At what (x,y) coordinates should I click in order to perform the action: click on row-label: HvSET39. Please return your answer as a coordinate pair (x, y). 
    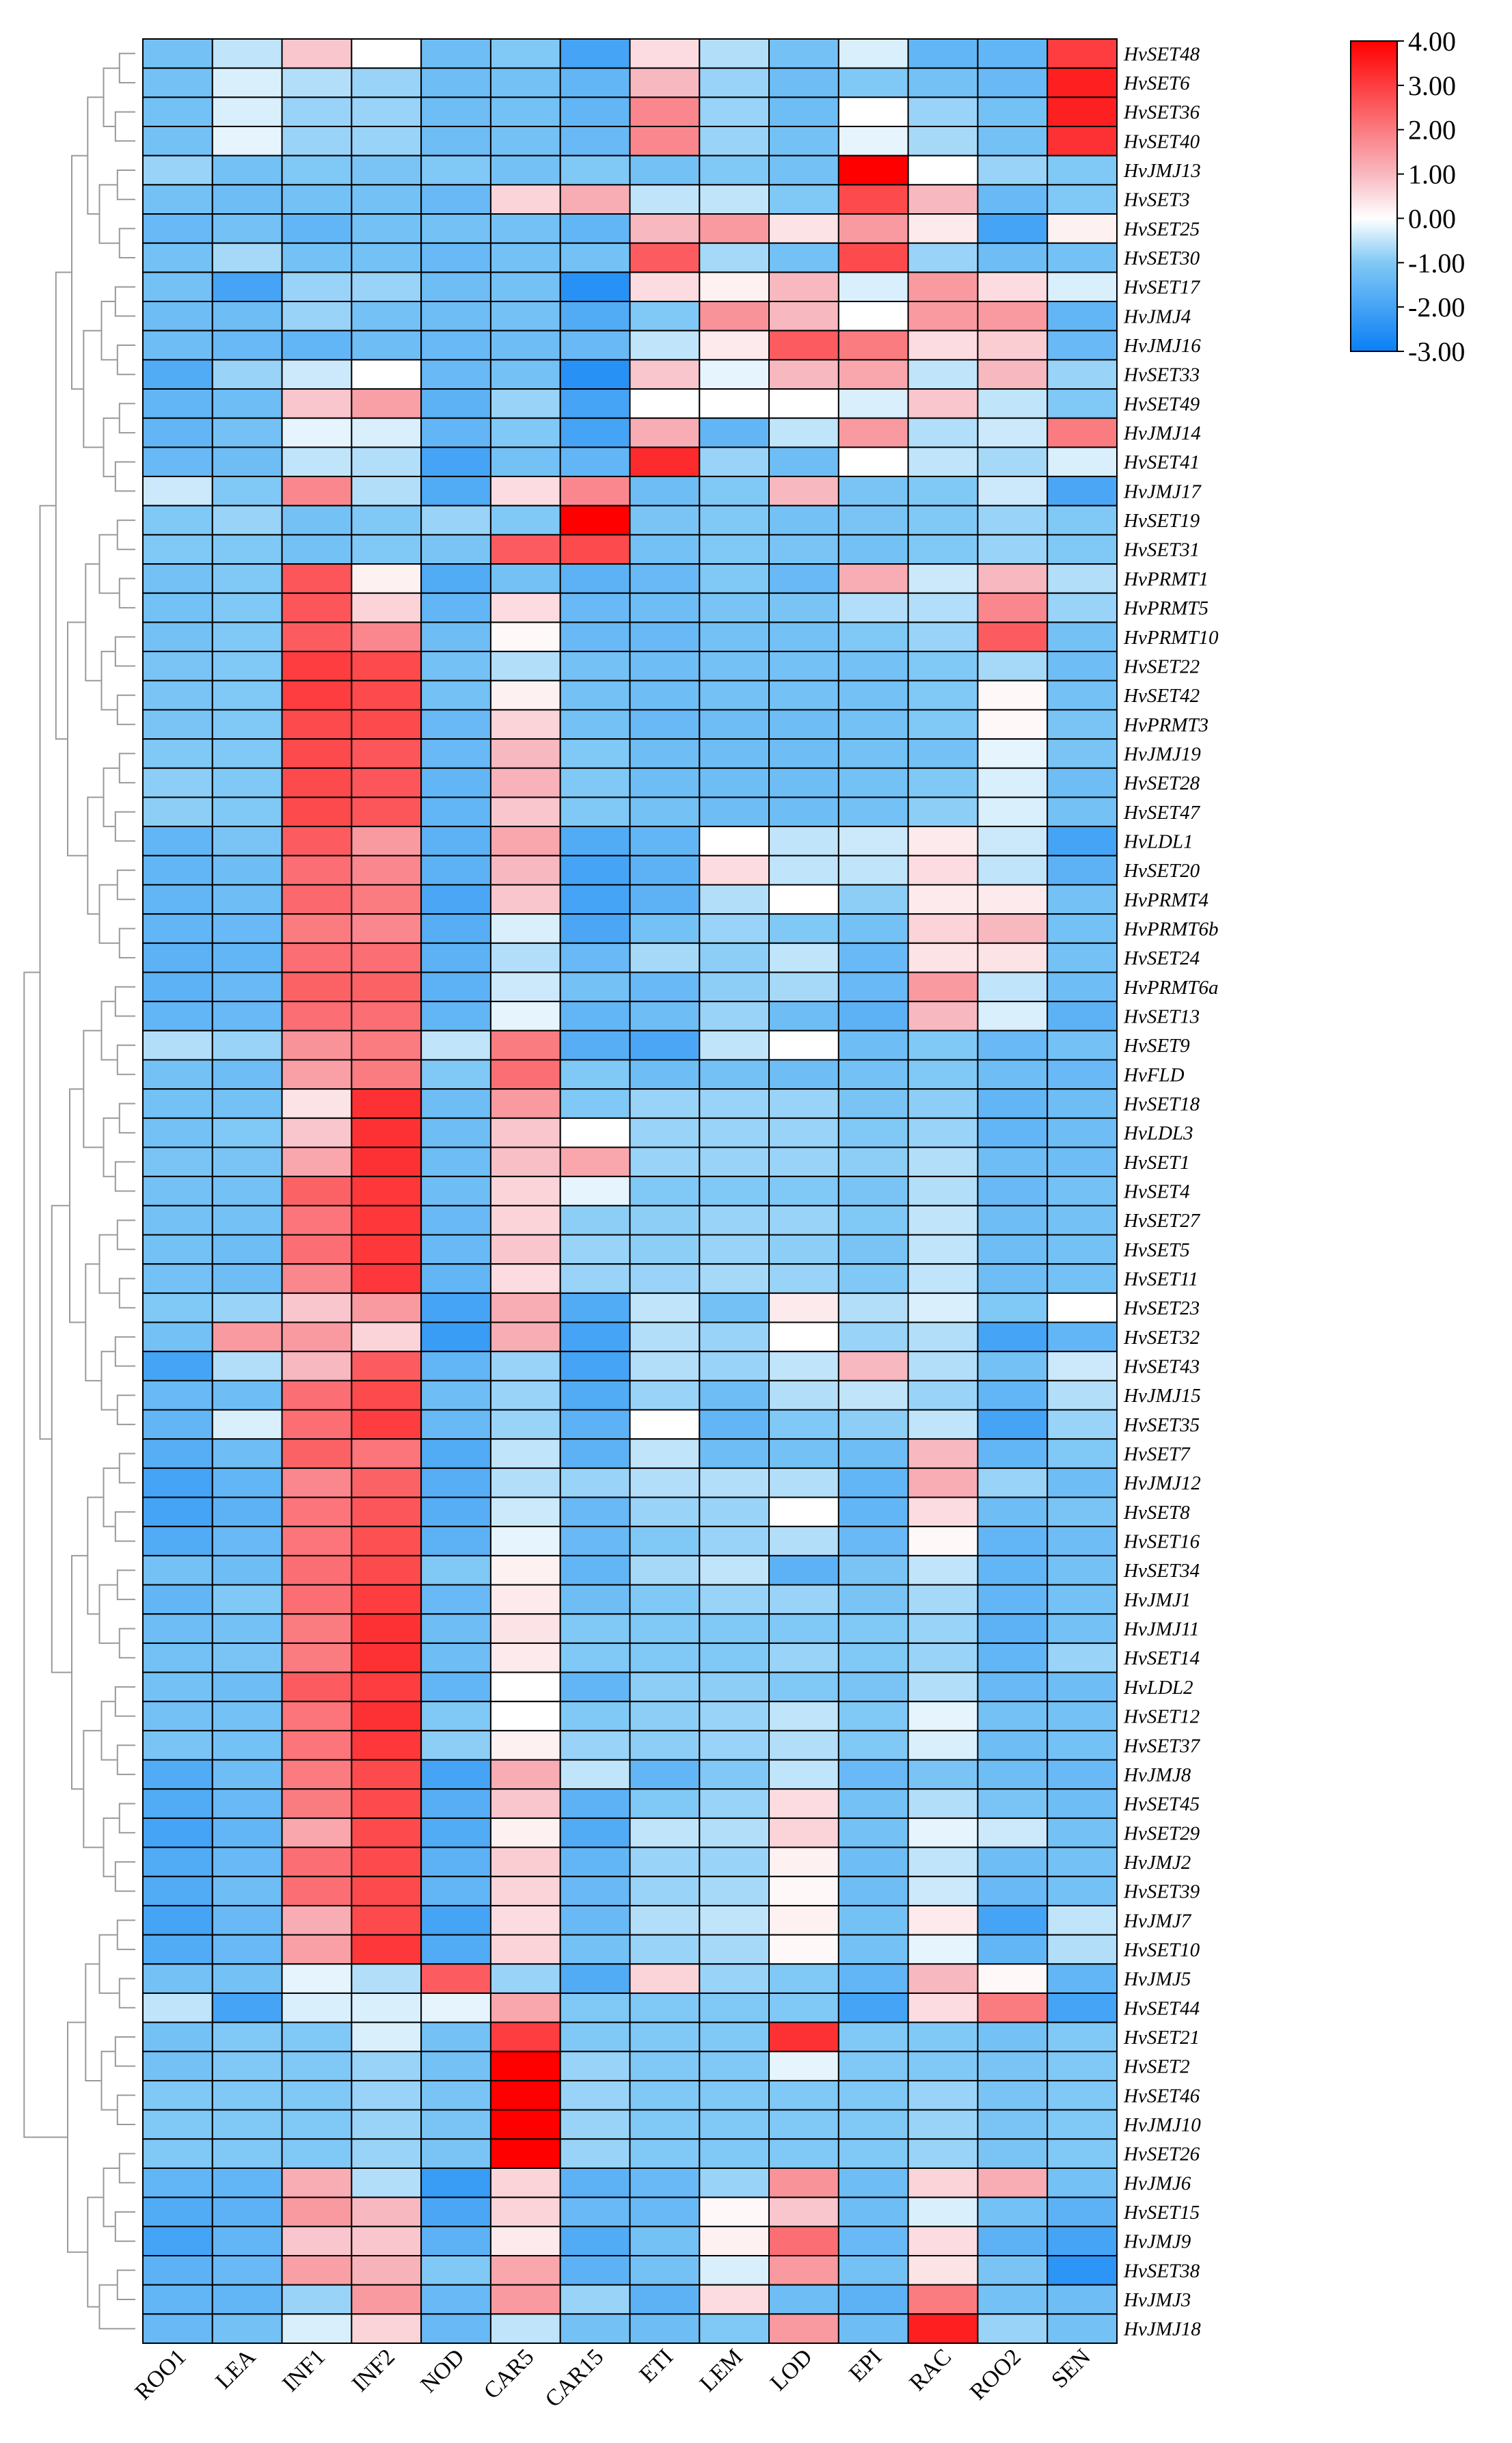
    Looking at the image, I should click on (1161, 1892).